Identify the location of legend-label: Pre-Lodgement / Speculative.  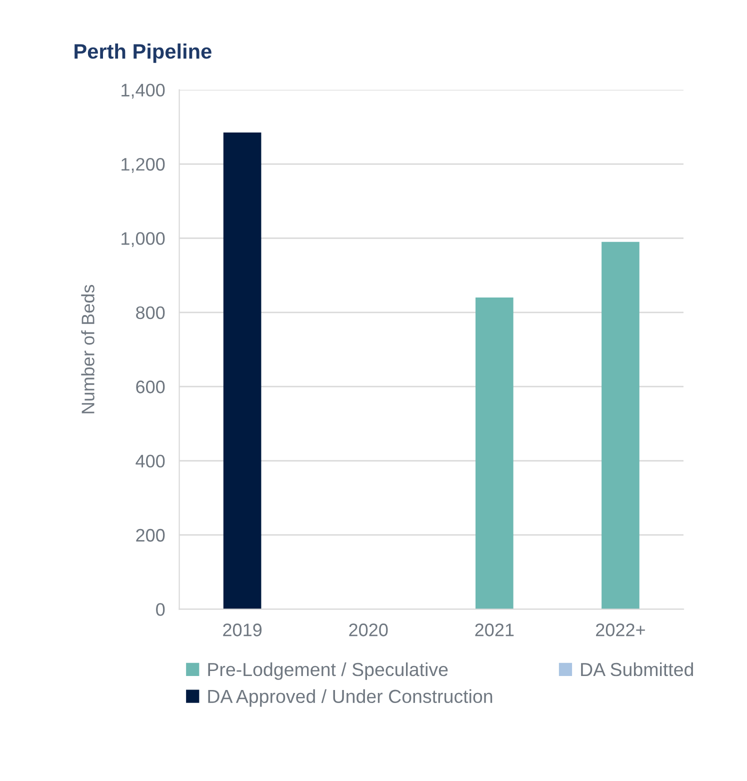
(328, 671).